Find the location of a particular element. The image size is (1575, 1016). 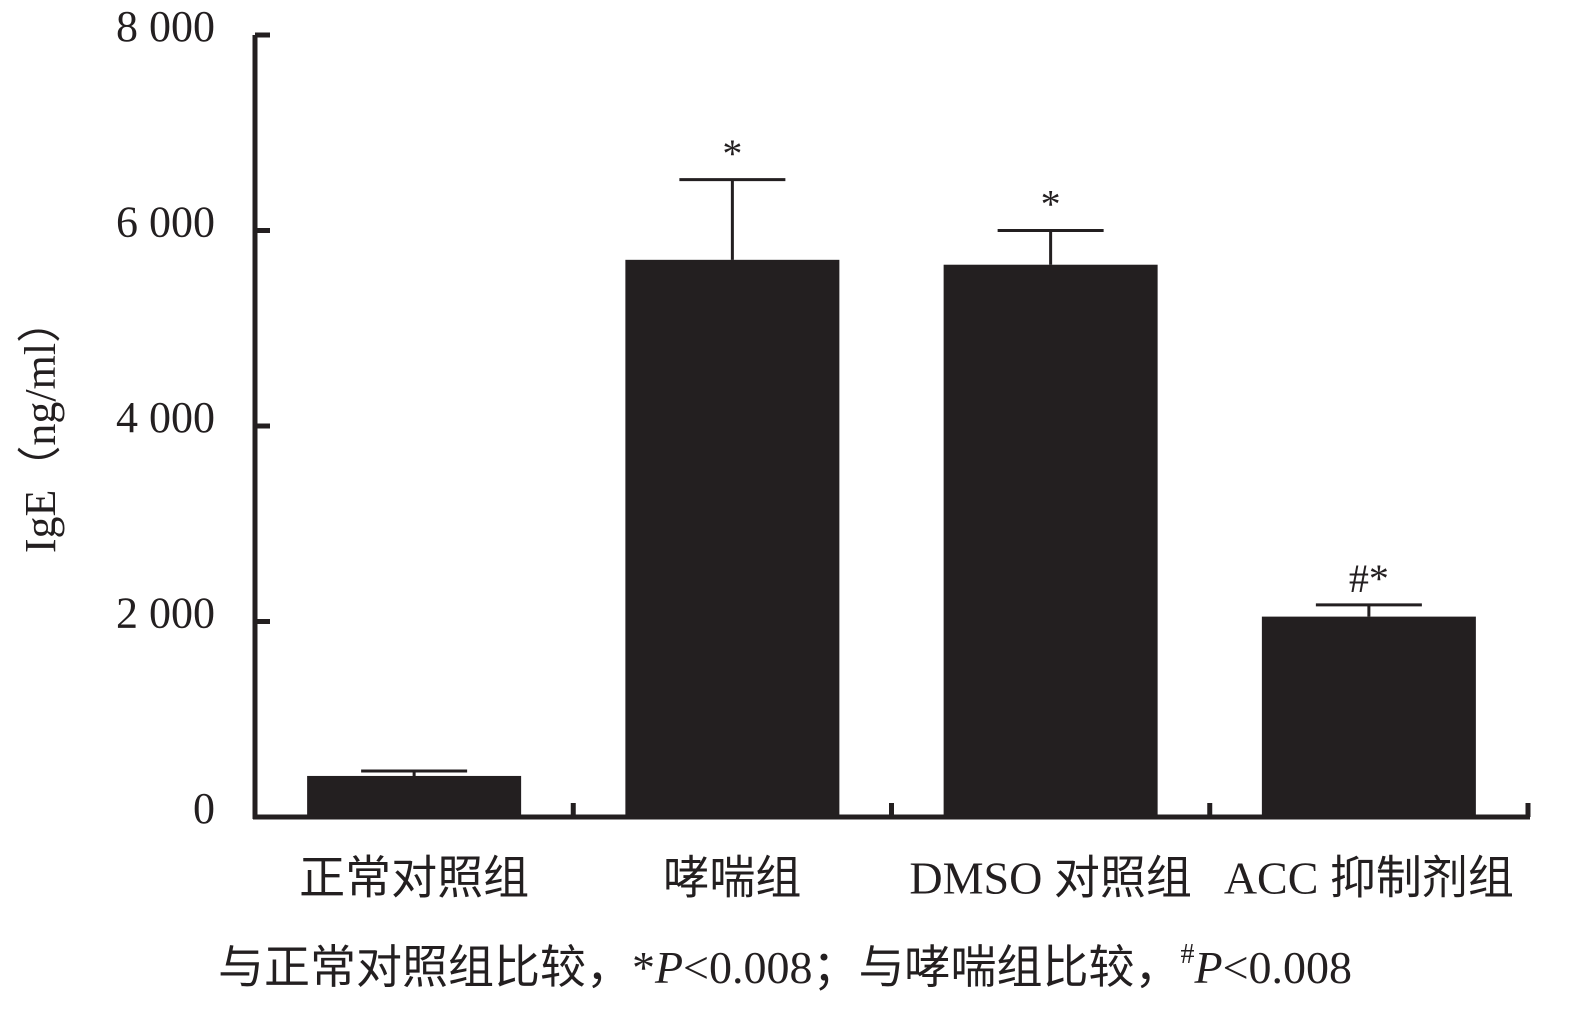

footnote: 与正常对照组比较，*P<0.008；与哮喘组比较，#P<0.008 is located at coordinates (785, 966).